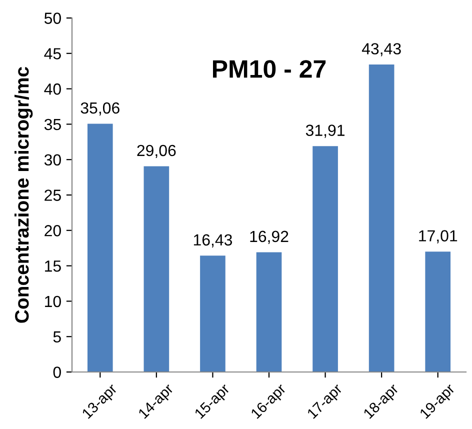 The image size is (472, 429). Describe the element at coordinates (52, 230) in the screenshot. I see `y-tick-label: 20` at that location.